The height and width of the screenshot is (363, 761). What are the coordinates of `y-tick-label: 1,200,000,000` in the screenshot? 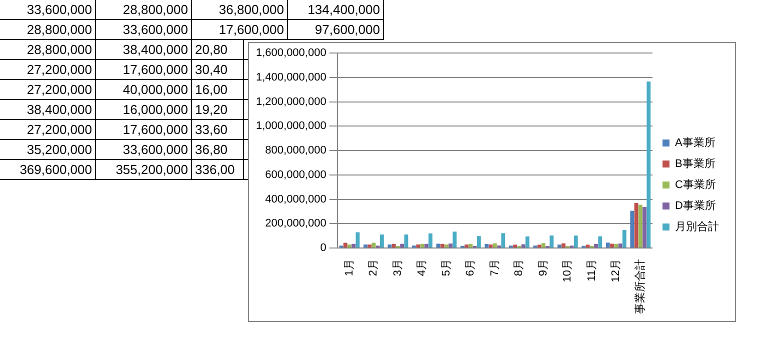 It's located at (291, 102).